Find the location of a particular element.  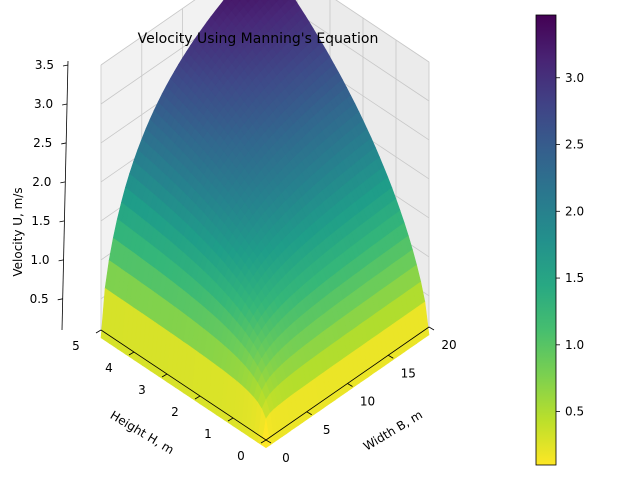

colorbar-gradient is located at coordinates (546, 240).